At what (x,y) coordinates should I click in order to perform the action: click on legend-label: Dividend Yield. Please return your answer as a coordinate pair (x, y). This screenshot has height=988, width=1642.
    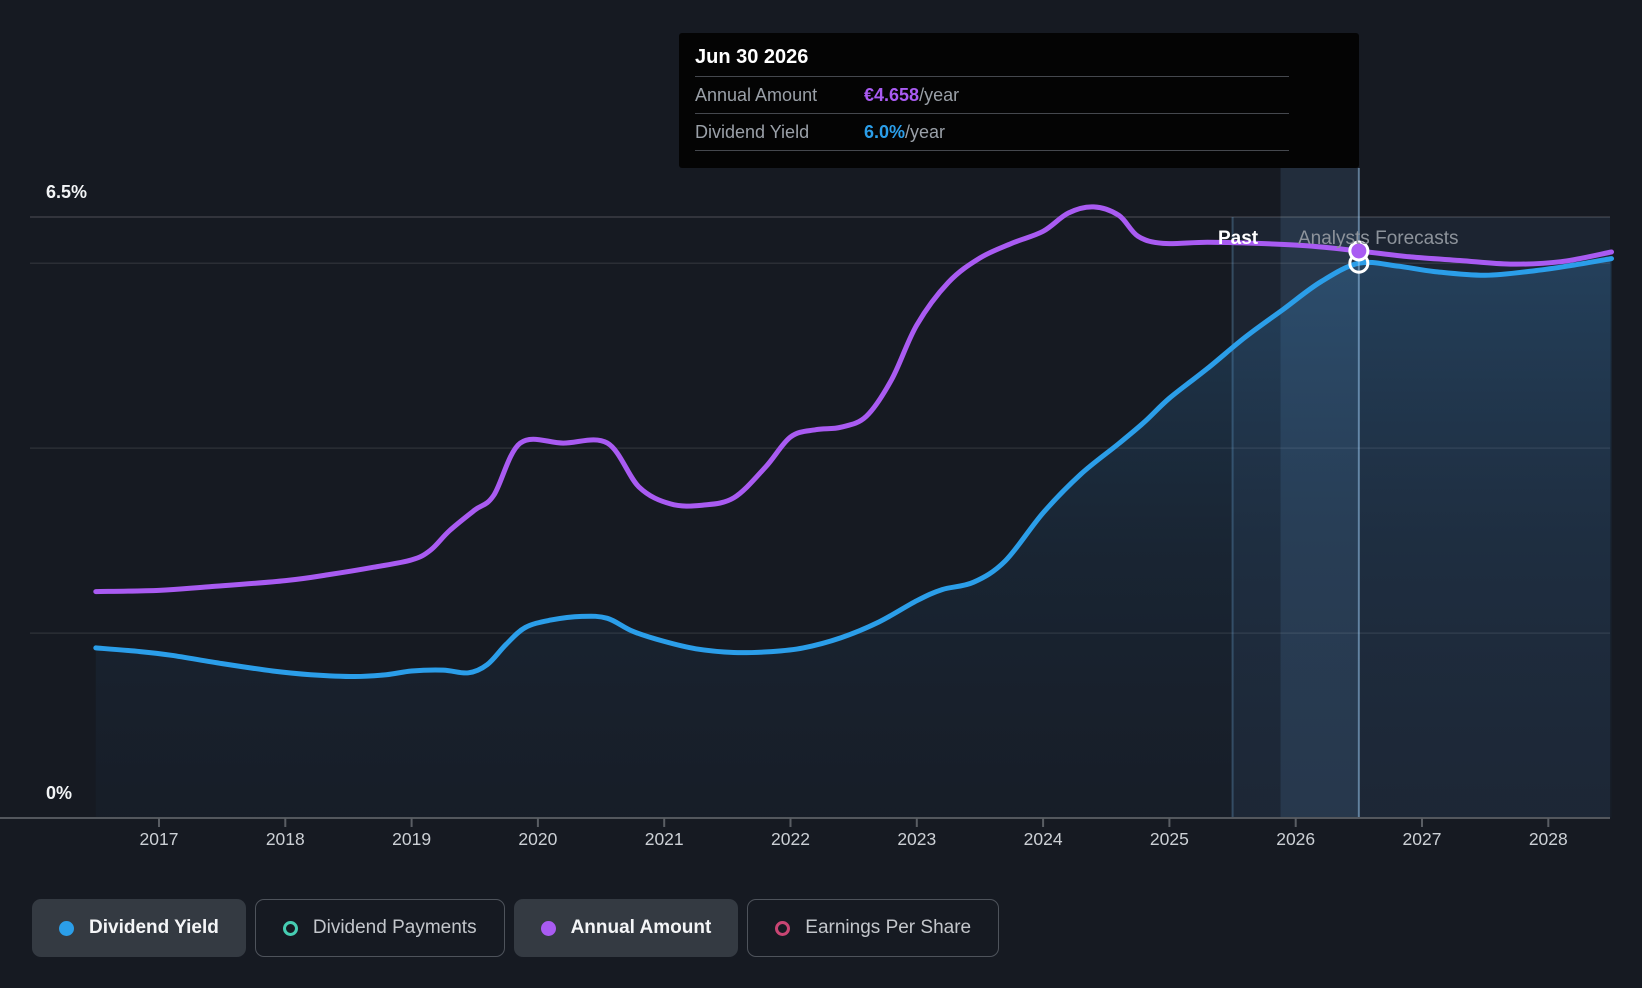
    Looking at the image, I should click on (154, 927).